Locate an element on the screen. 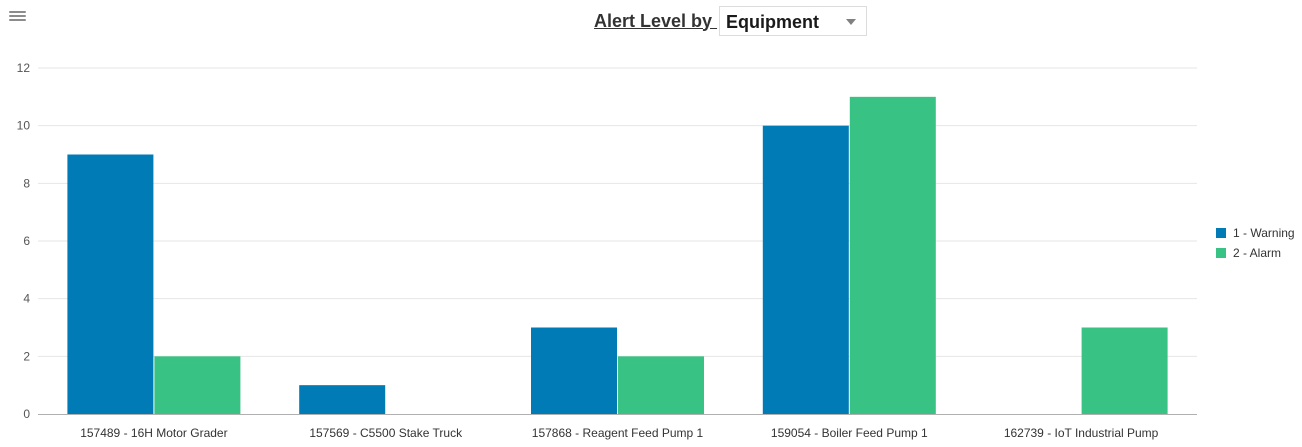 This screenshot has width=1302, height=447. y-tick-label: 0 is located at coordinates (26, 414).